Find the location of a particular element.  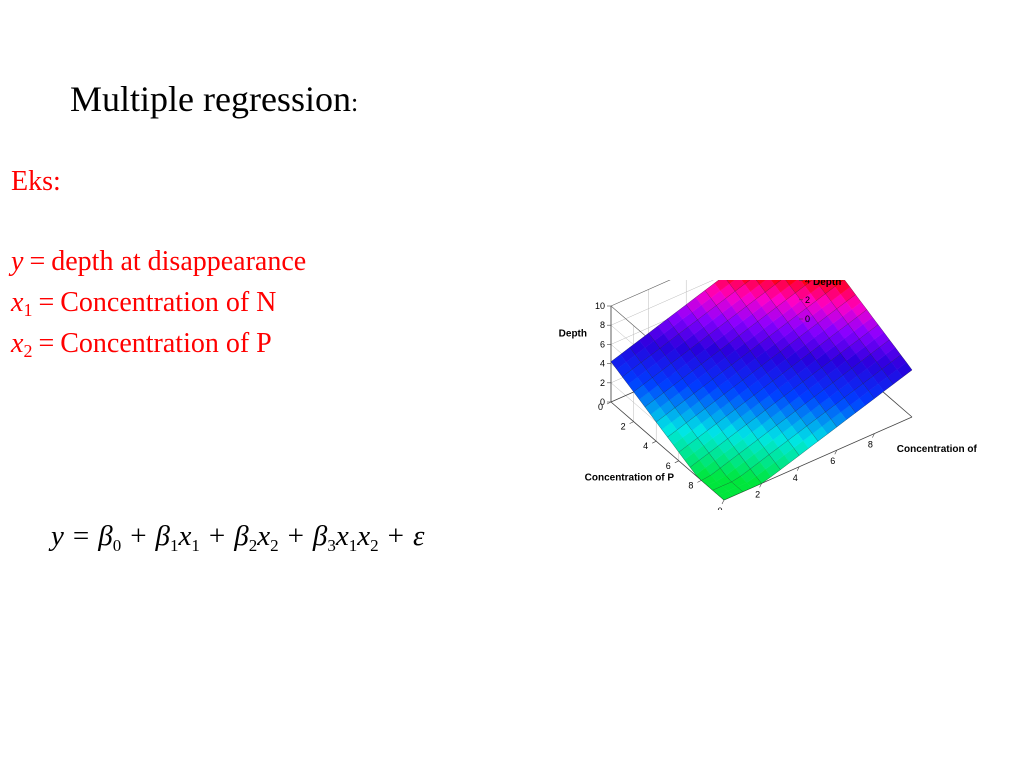

regression-formula: y = β0 + β1x1 + β2x2 + β3x1x2 + ε is located at coordinates (238, 537).